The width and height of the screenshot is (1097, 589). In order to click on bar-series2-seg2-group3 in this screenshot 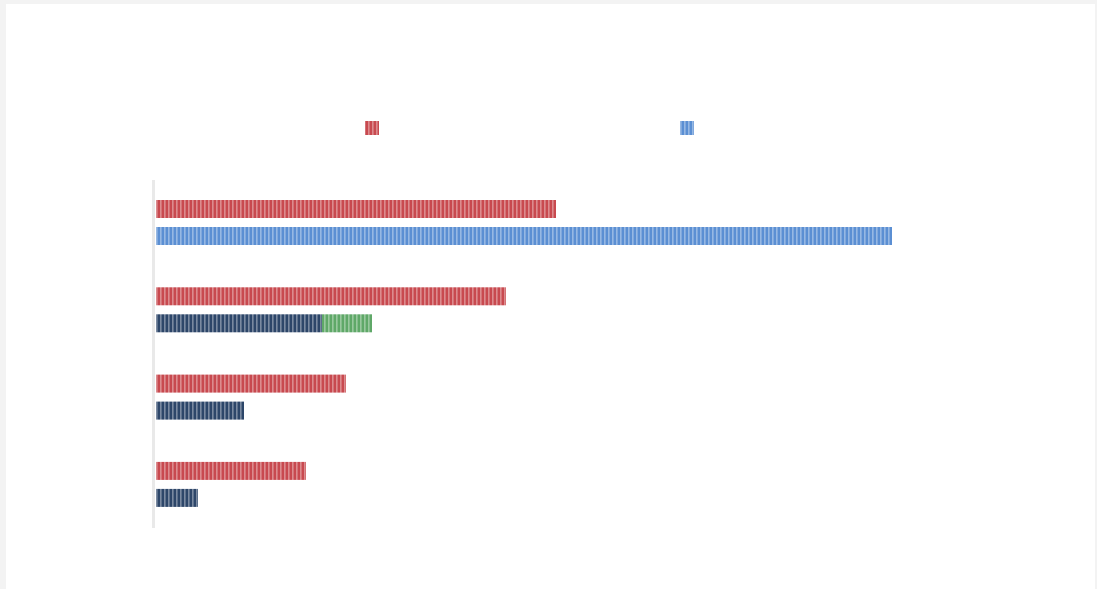, I will do `click(200, 410)`.